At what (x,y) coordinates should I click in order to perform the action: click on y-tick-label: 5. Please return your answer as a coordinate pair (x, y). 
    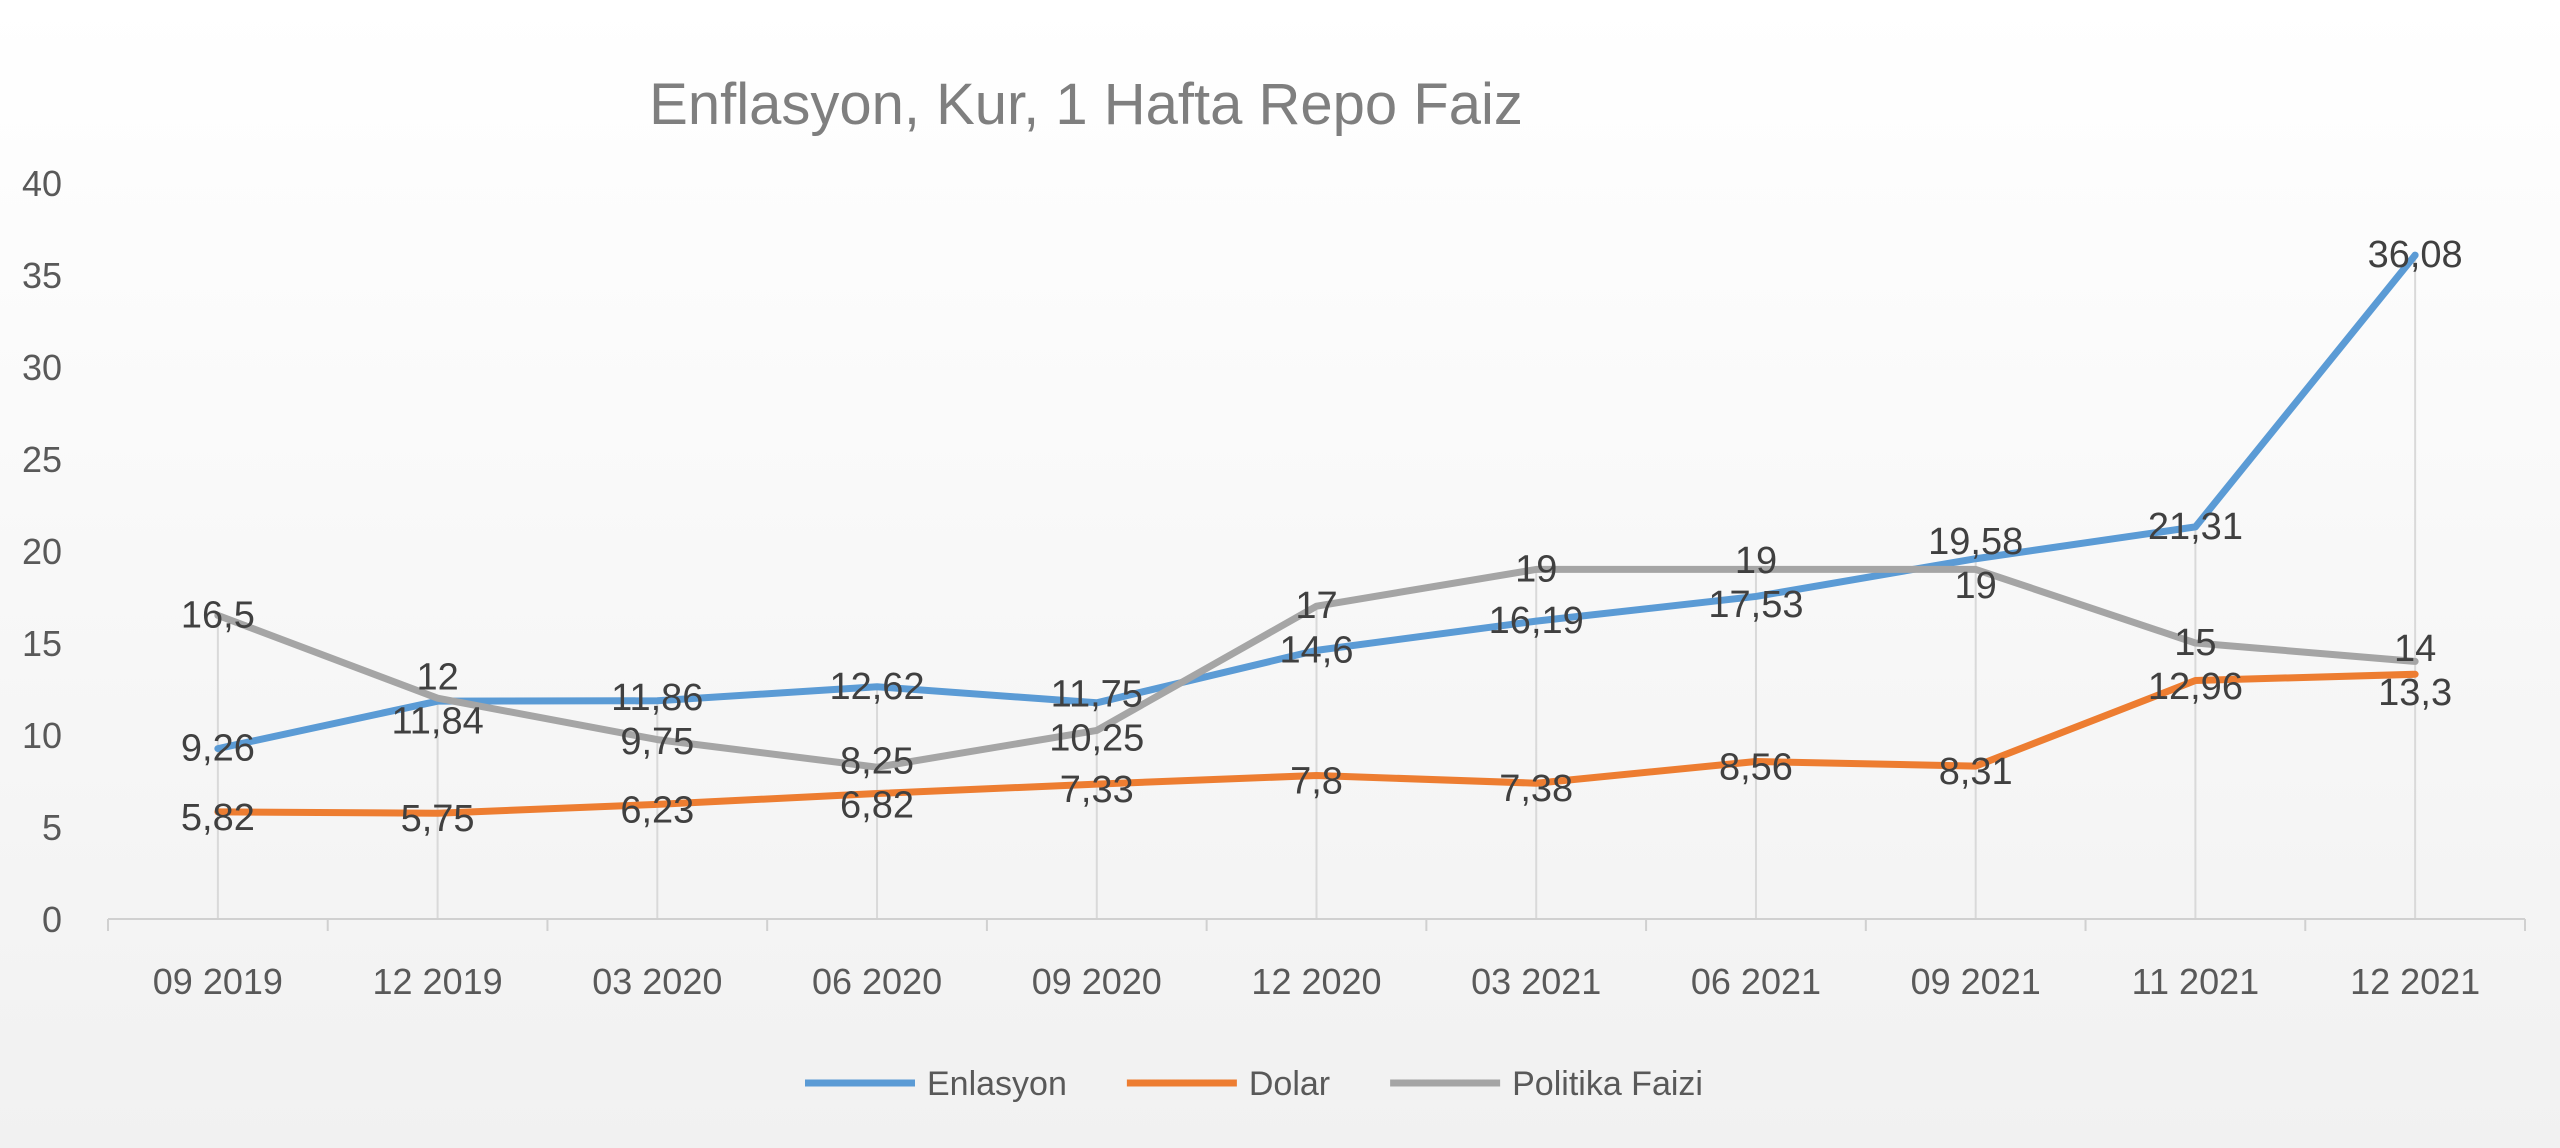
    Looking at the image, I should click on (52, 827).